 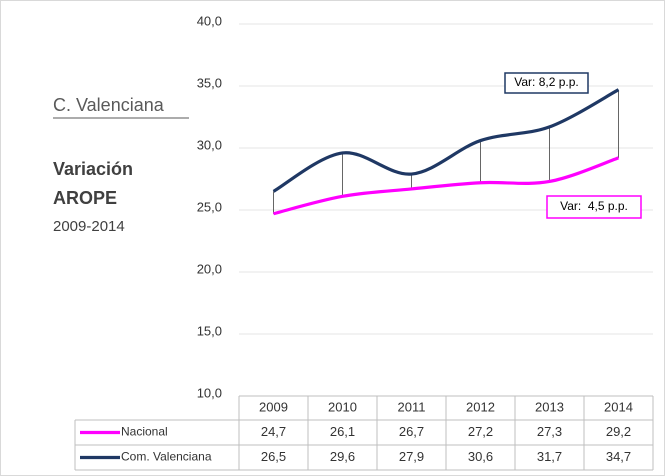 What do you see at coordinates (166, 457) in the screenshot?
I see `legend-label: Com. Valenciana` at bounding box center [166, 457].